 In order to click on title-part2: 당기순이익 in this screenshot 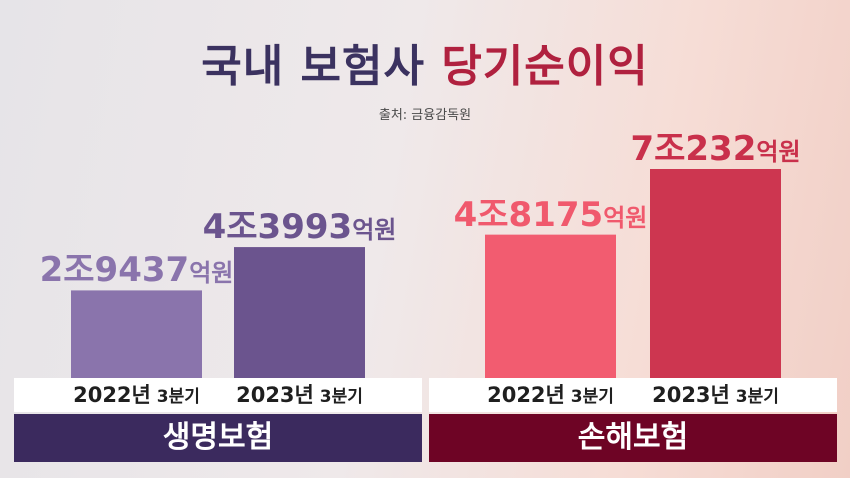, I will do `click(545, 66)`.